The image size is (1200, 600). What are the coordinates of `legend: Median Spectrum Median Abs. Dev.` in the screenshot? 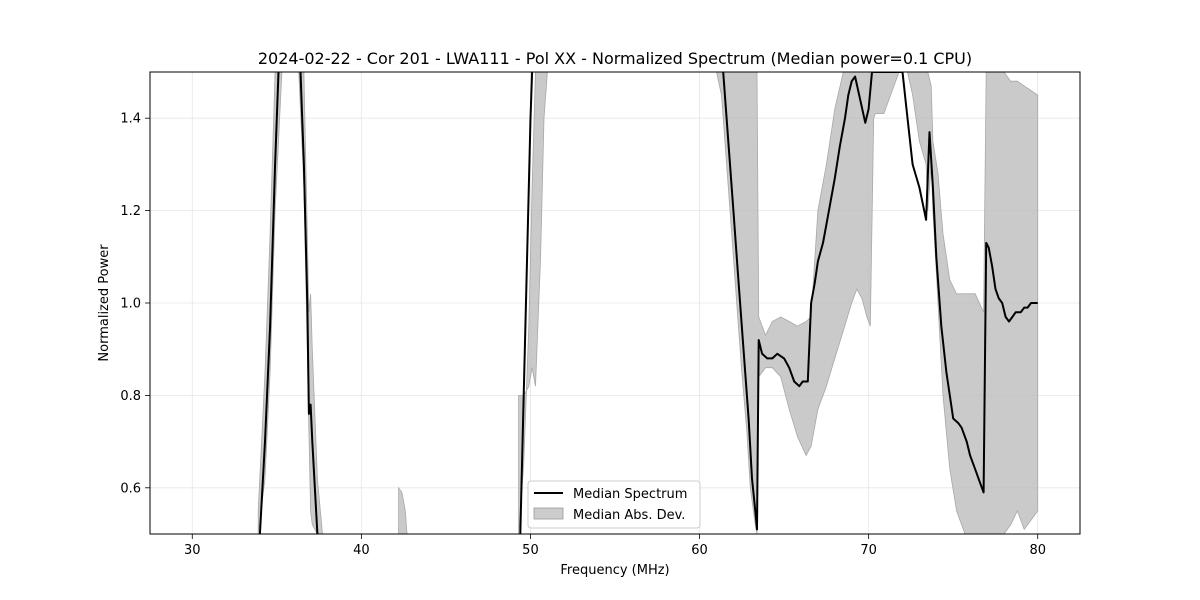 It's located at (614, 504).